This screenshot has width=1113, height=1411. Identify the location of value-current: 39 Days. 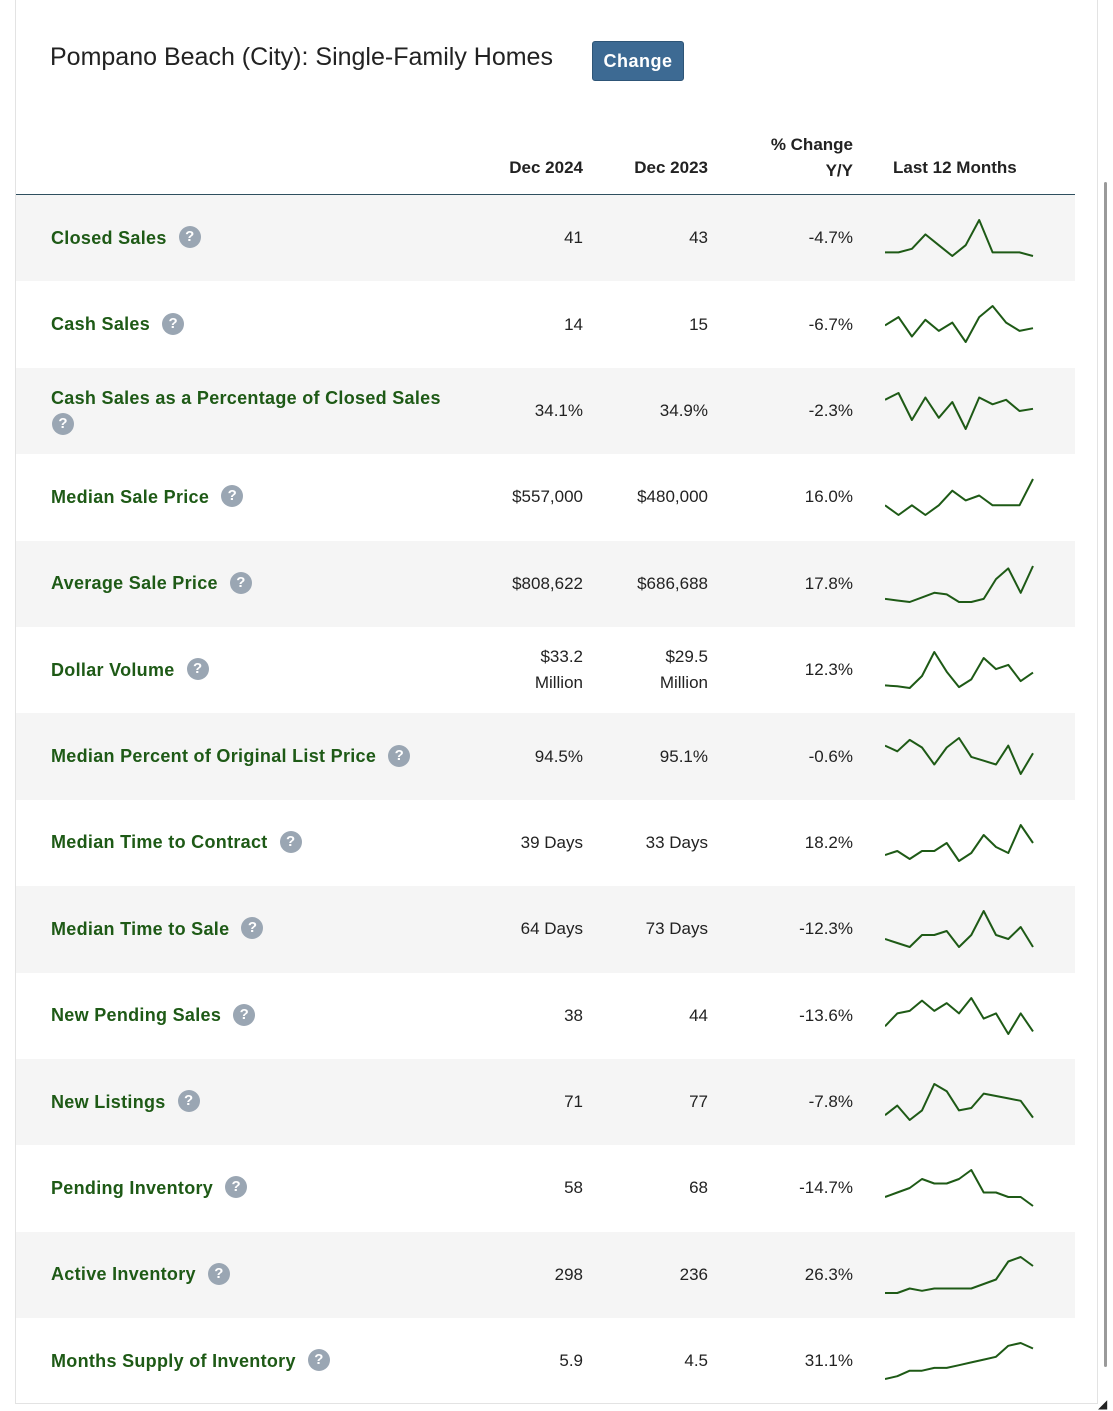
(551, 842).